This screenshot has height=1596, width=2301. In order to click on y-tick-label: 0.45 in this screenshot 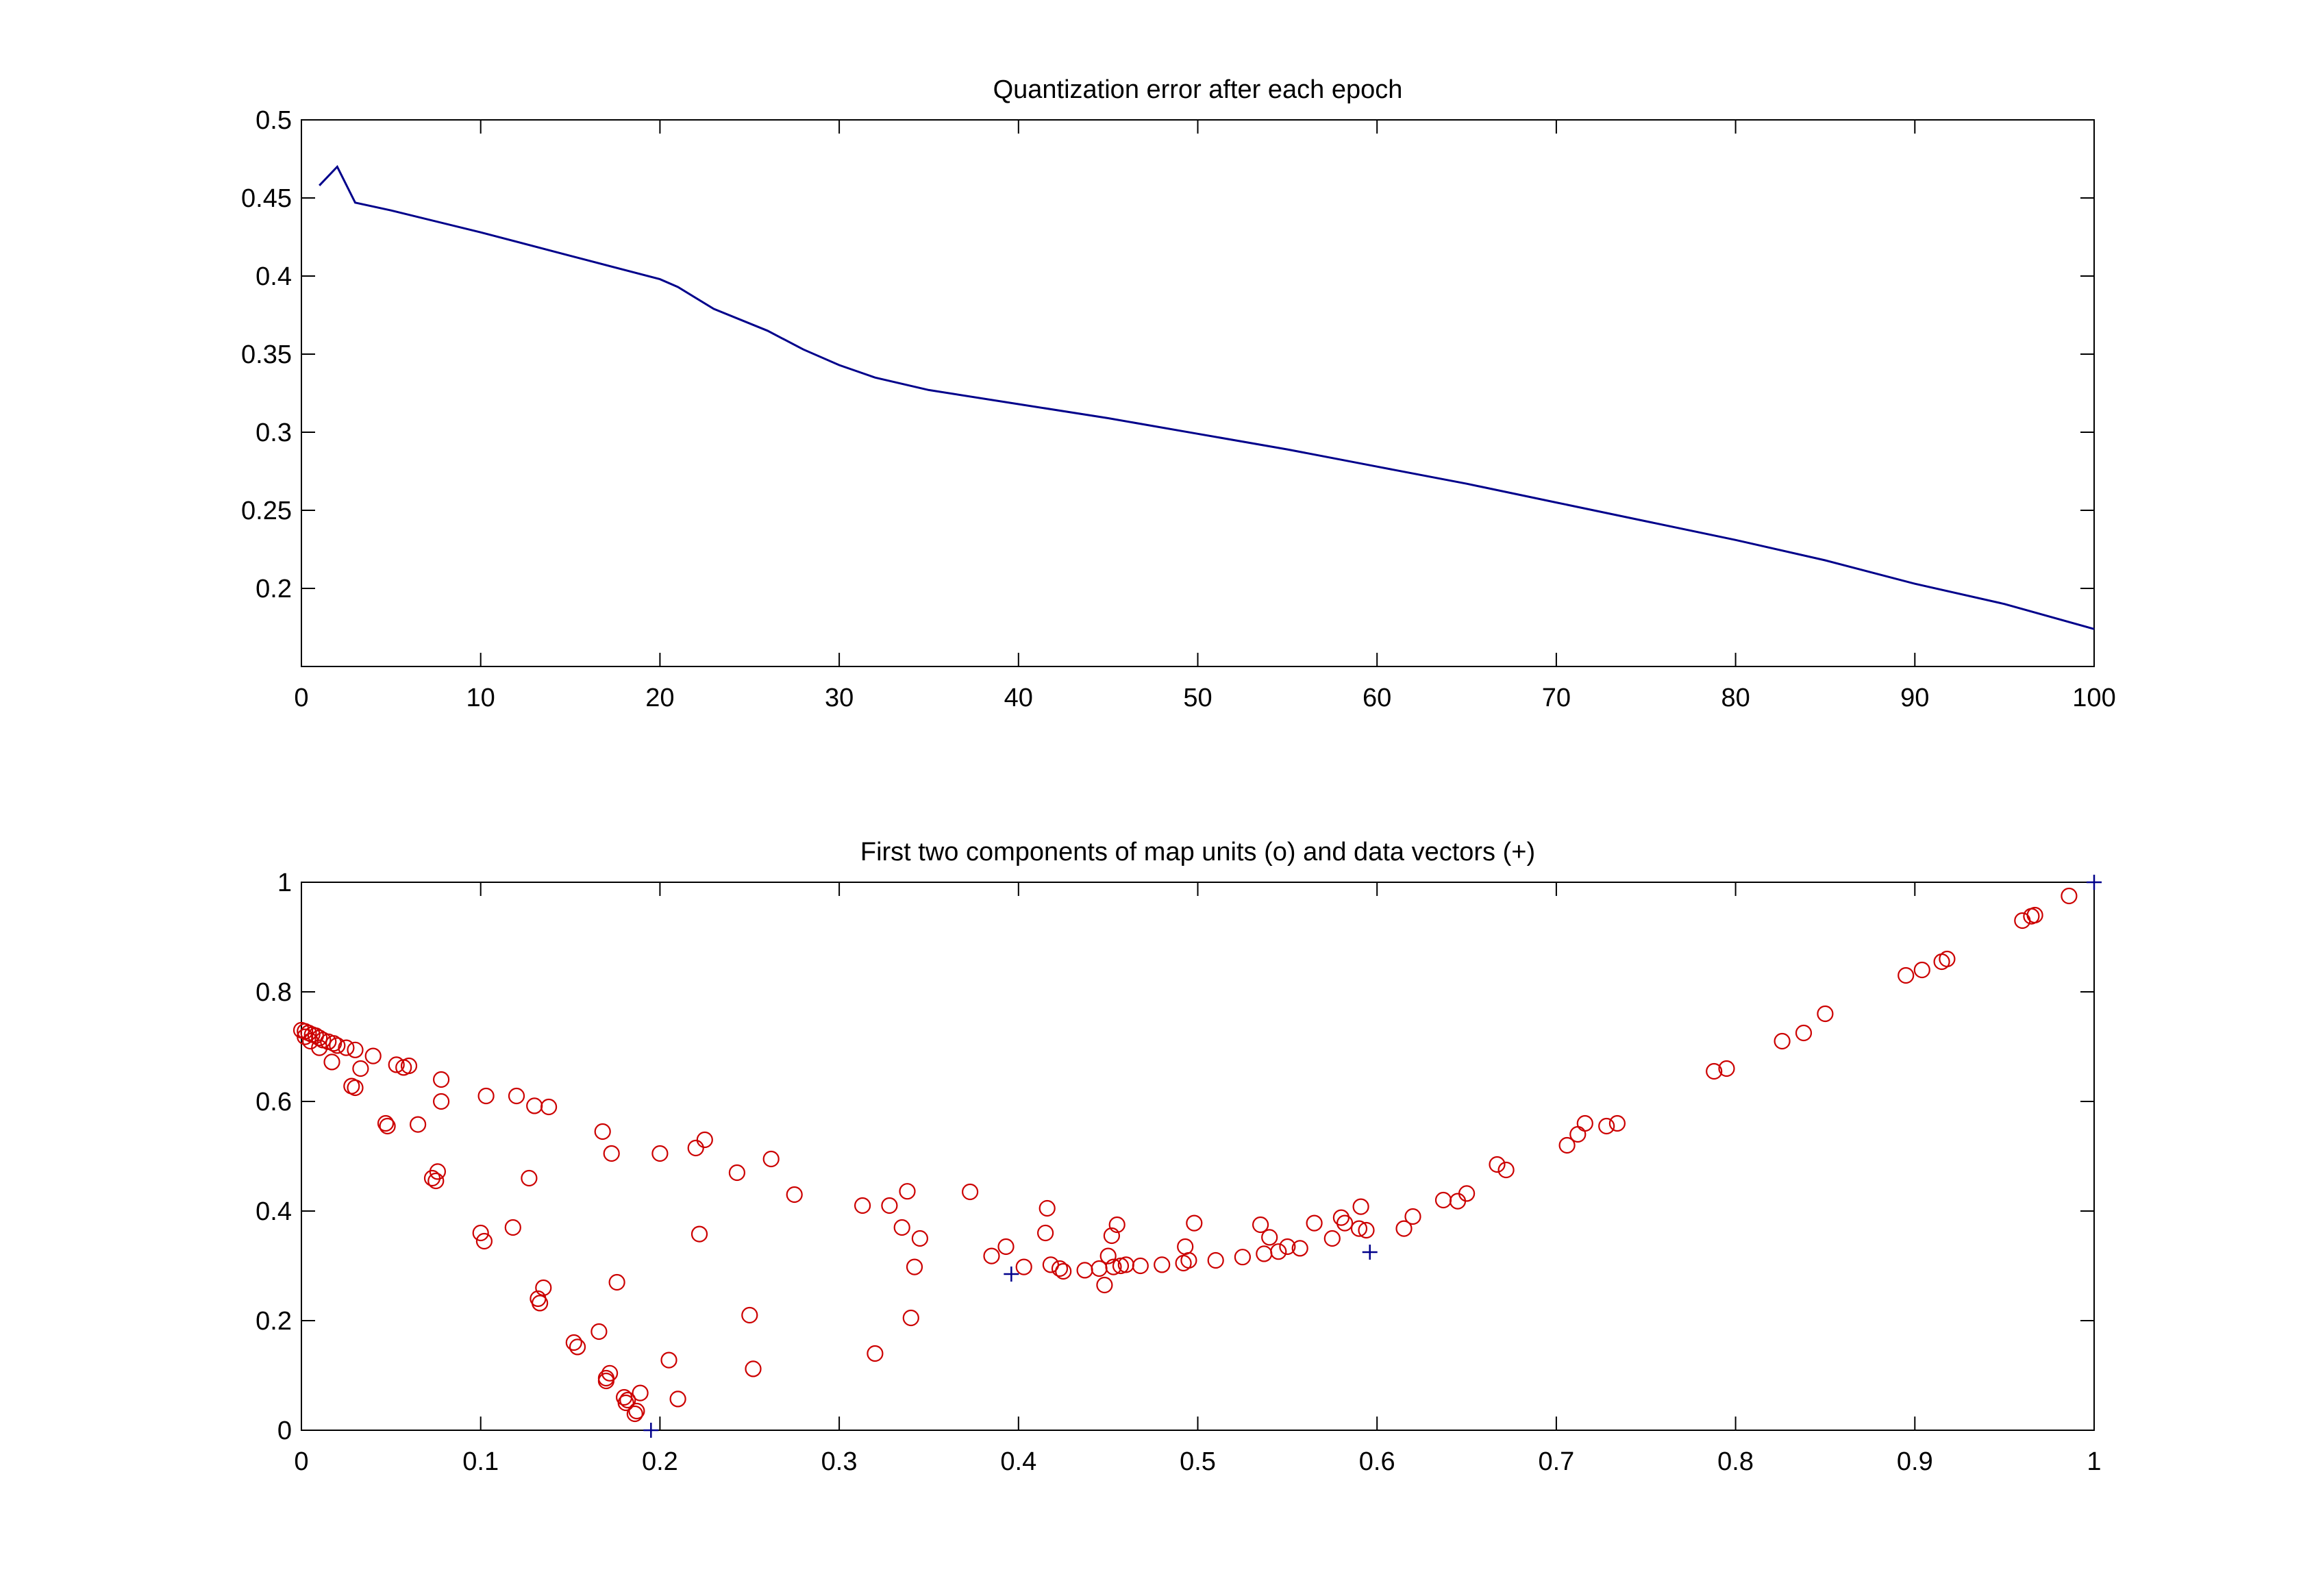, I will do `click(266, 198)`.